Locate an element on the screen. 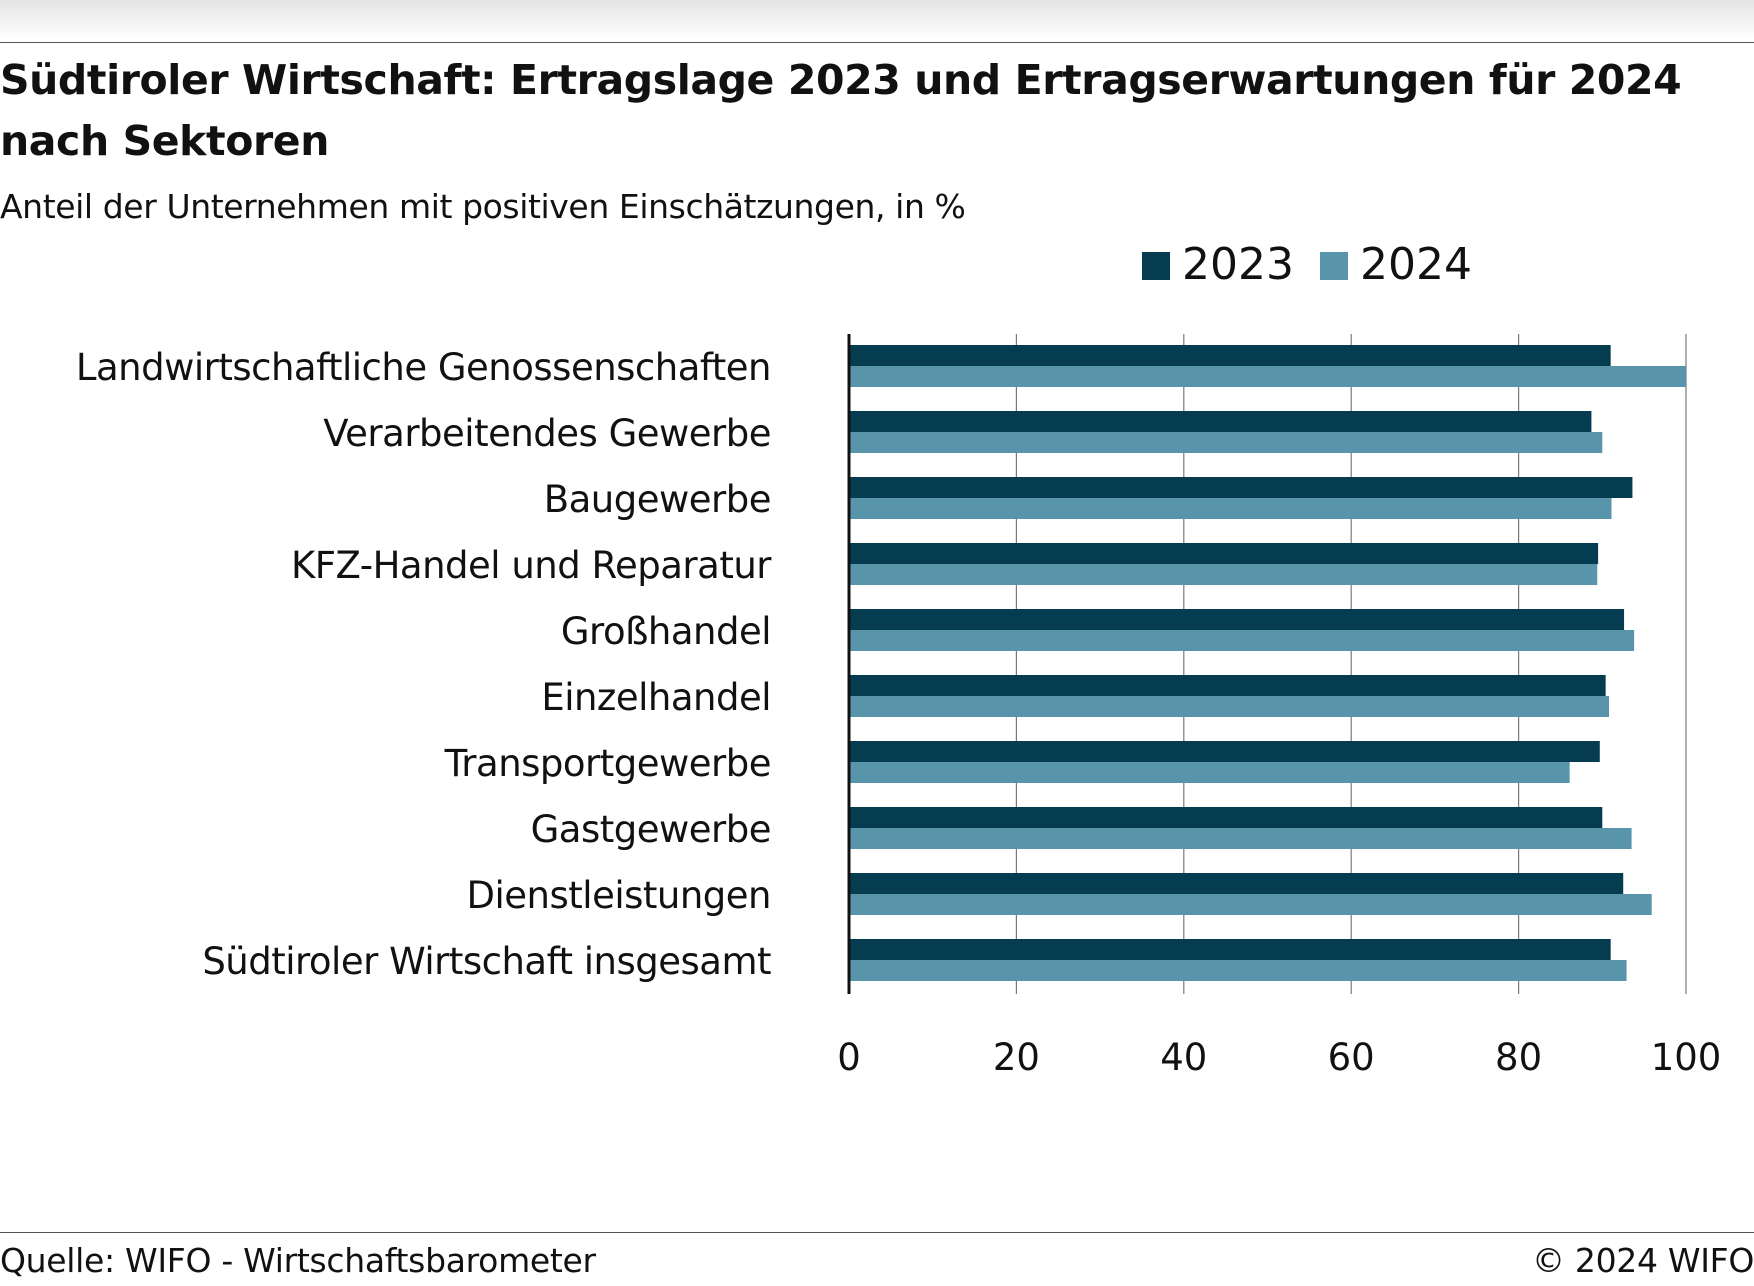  tick-label-60: 60 is located at coordinates (1351, 1057).